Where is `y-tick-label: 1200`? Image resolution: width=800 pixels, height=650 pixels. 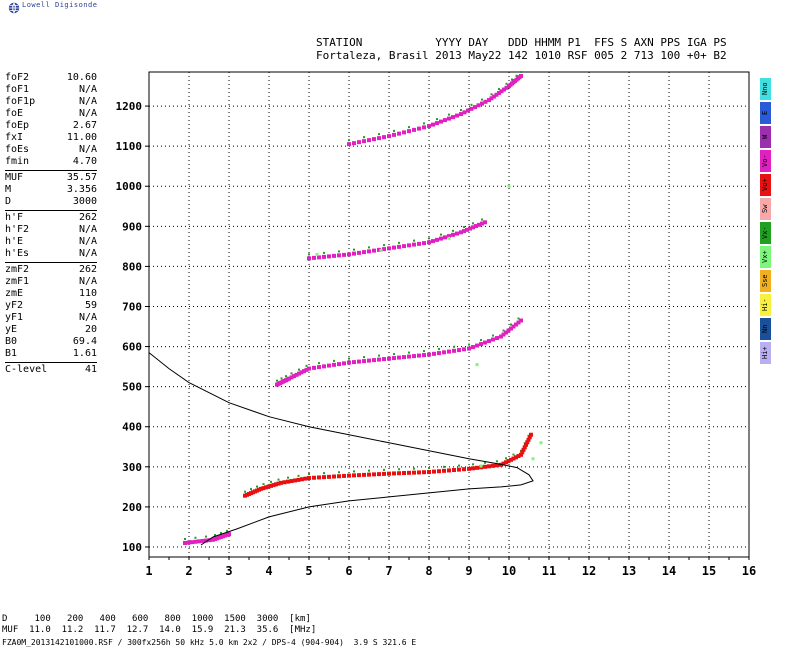
y-tick-label: 1200 is located at coordinates (129, 106).